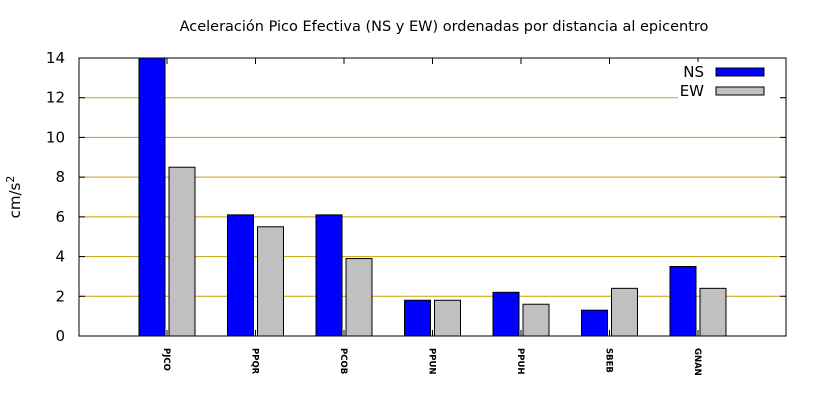 This screenshot has width=820, height=400. Describe the element at coordinates (152, 197) in the screenshot. I see `bar-ns-pjco` at that location.